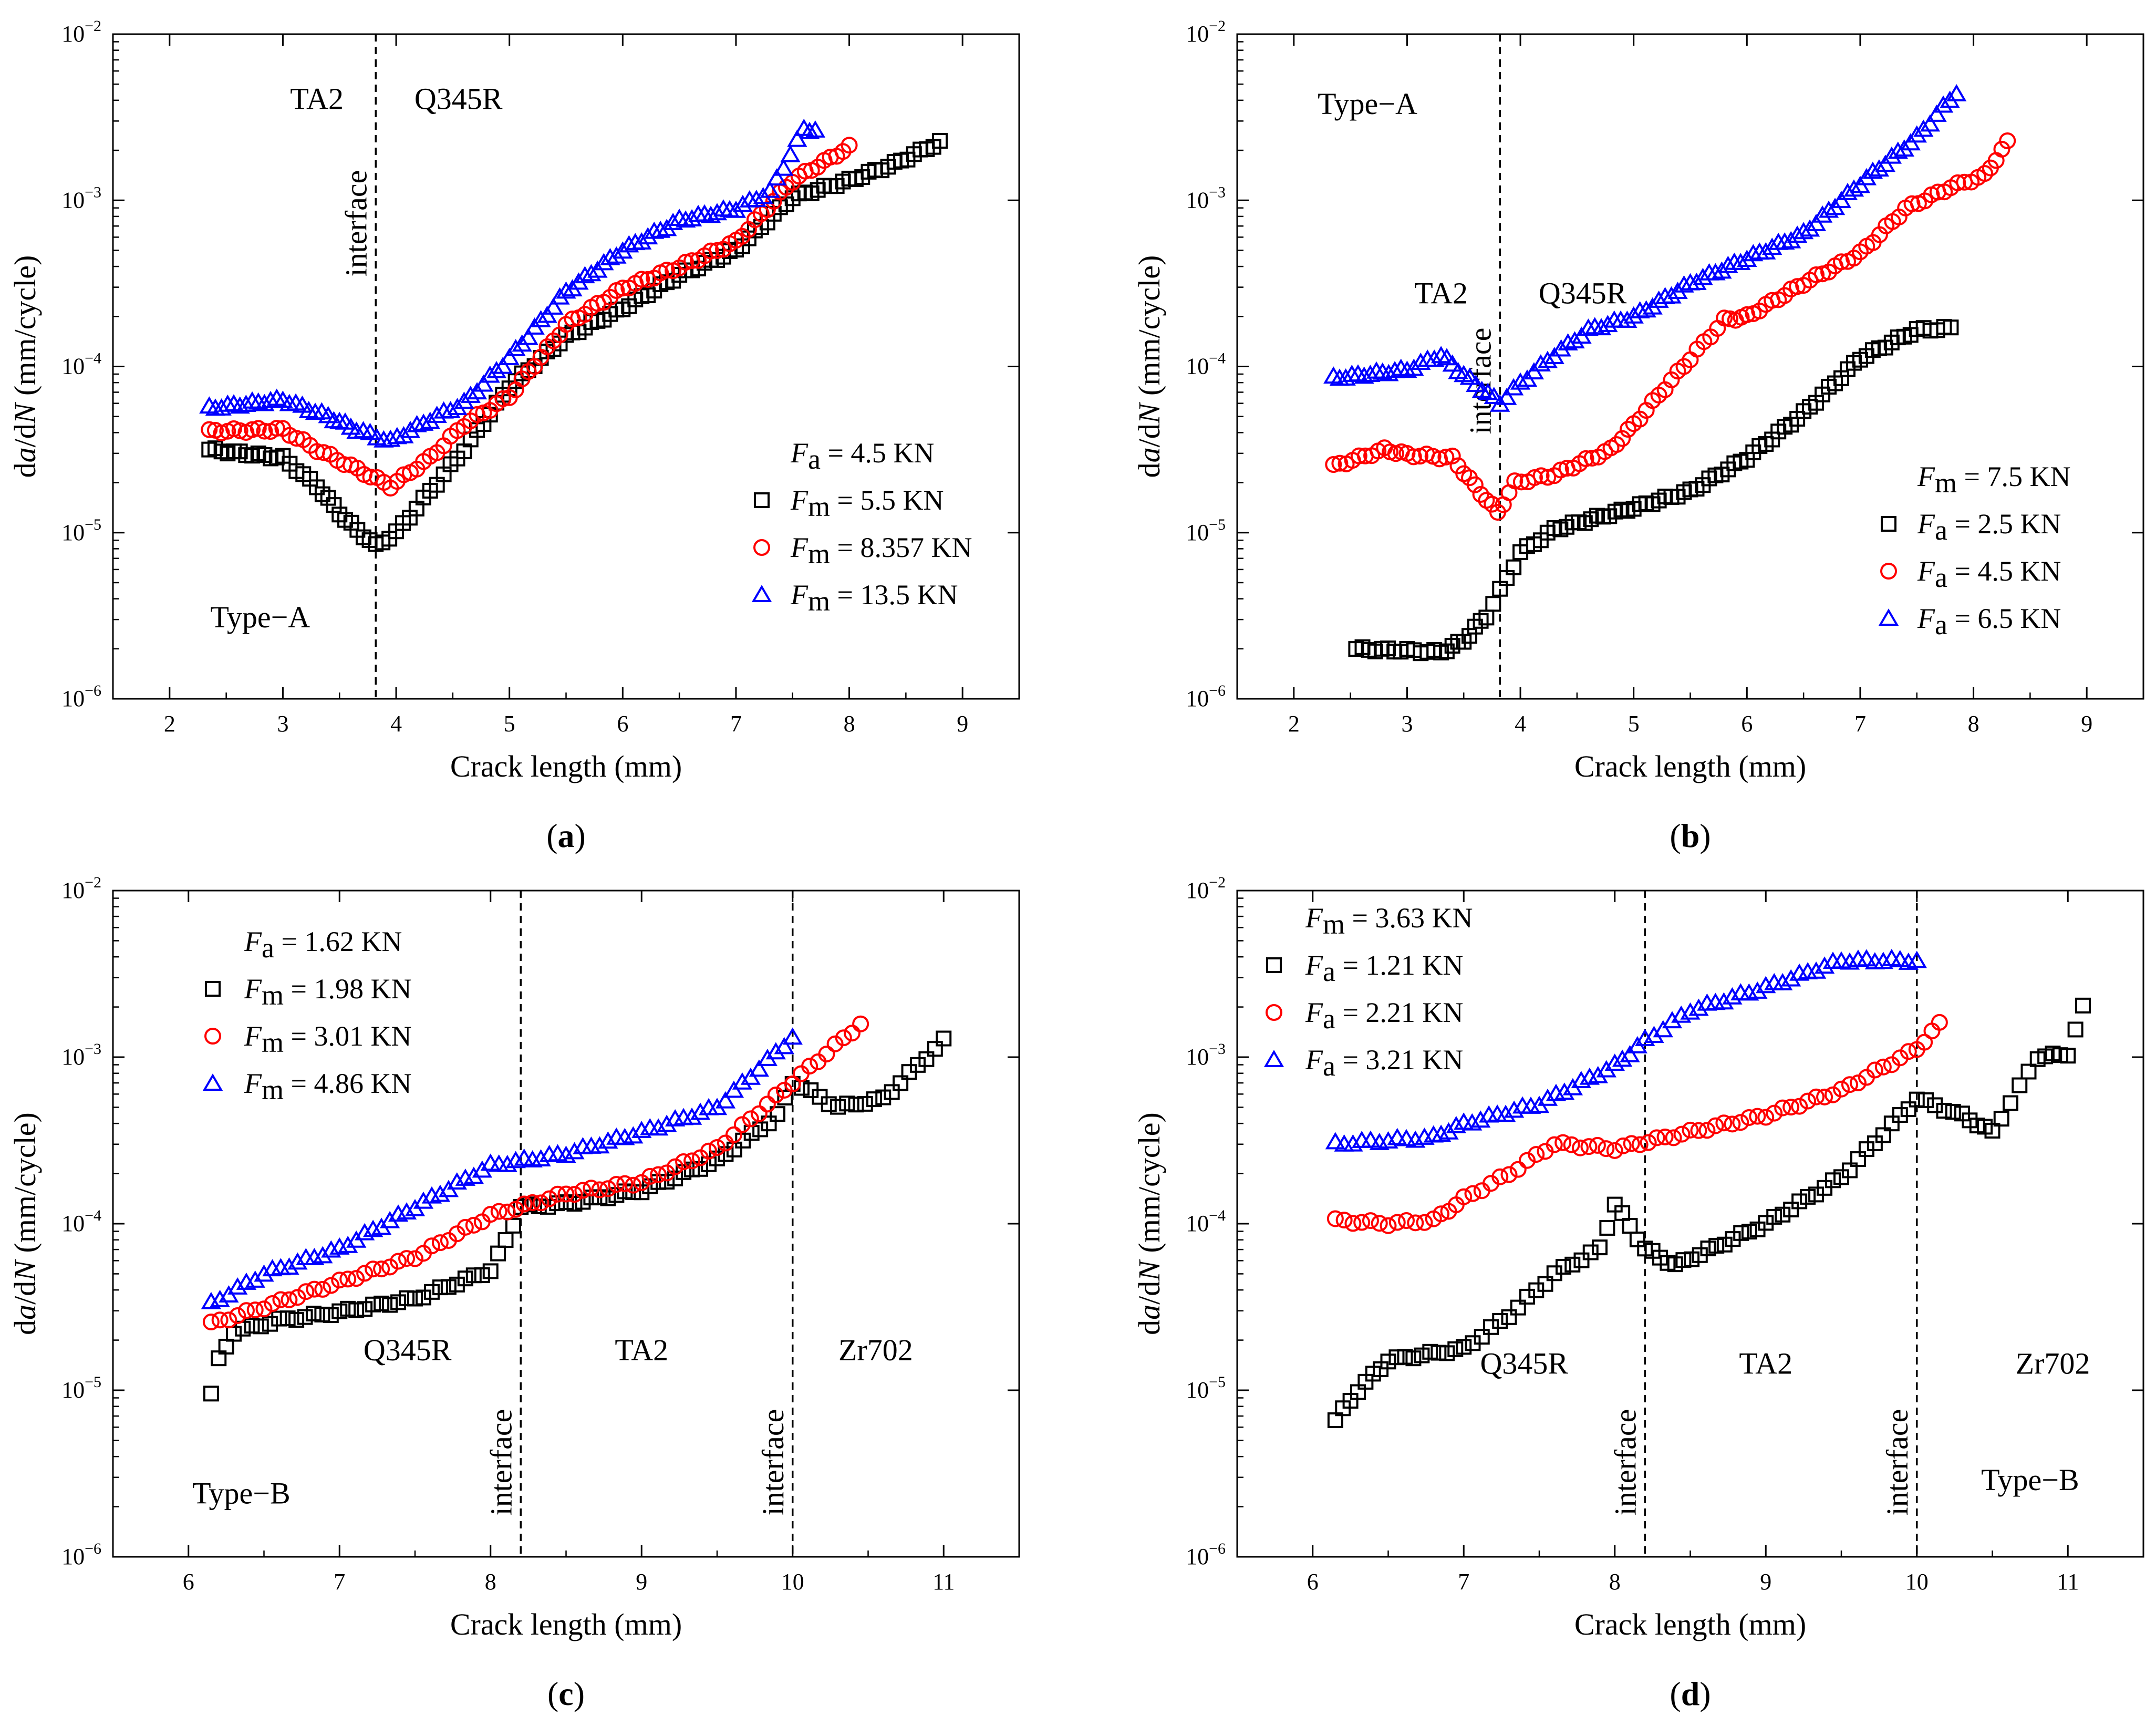 This screenshot has height=1726, width=2156. Describe the element at coordinates (317, 99) in the screenshot. I see `region-label: TA2` at that location.